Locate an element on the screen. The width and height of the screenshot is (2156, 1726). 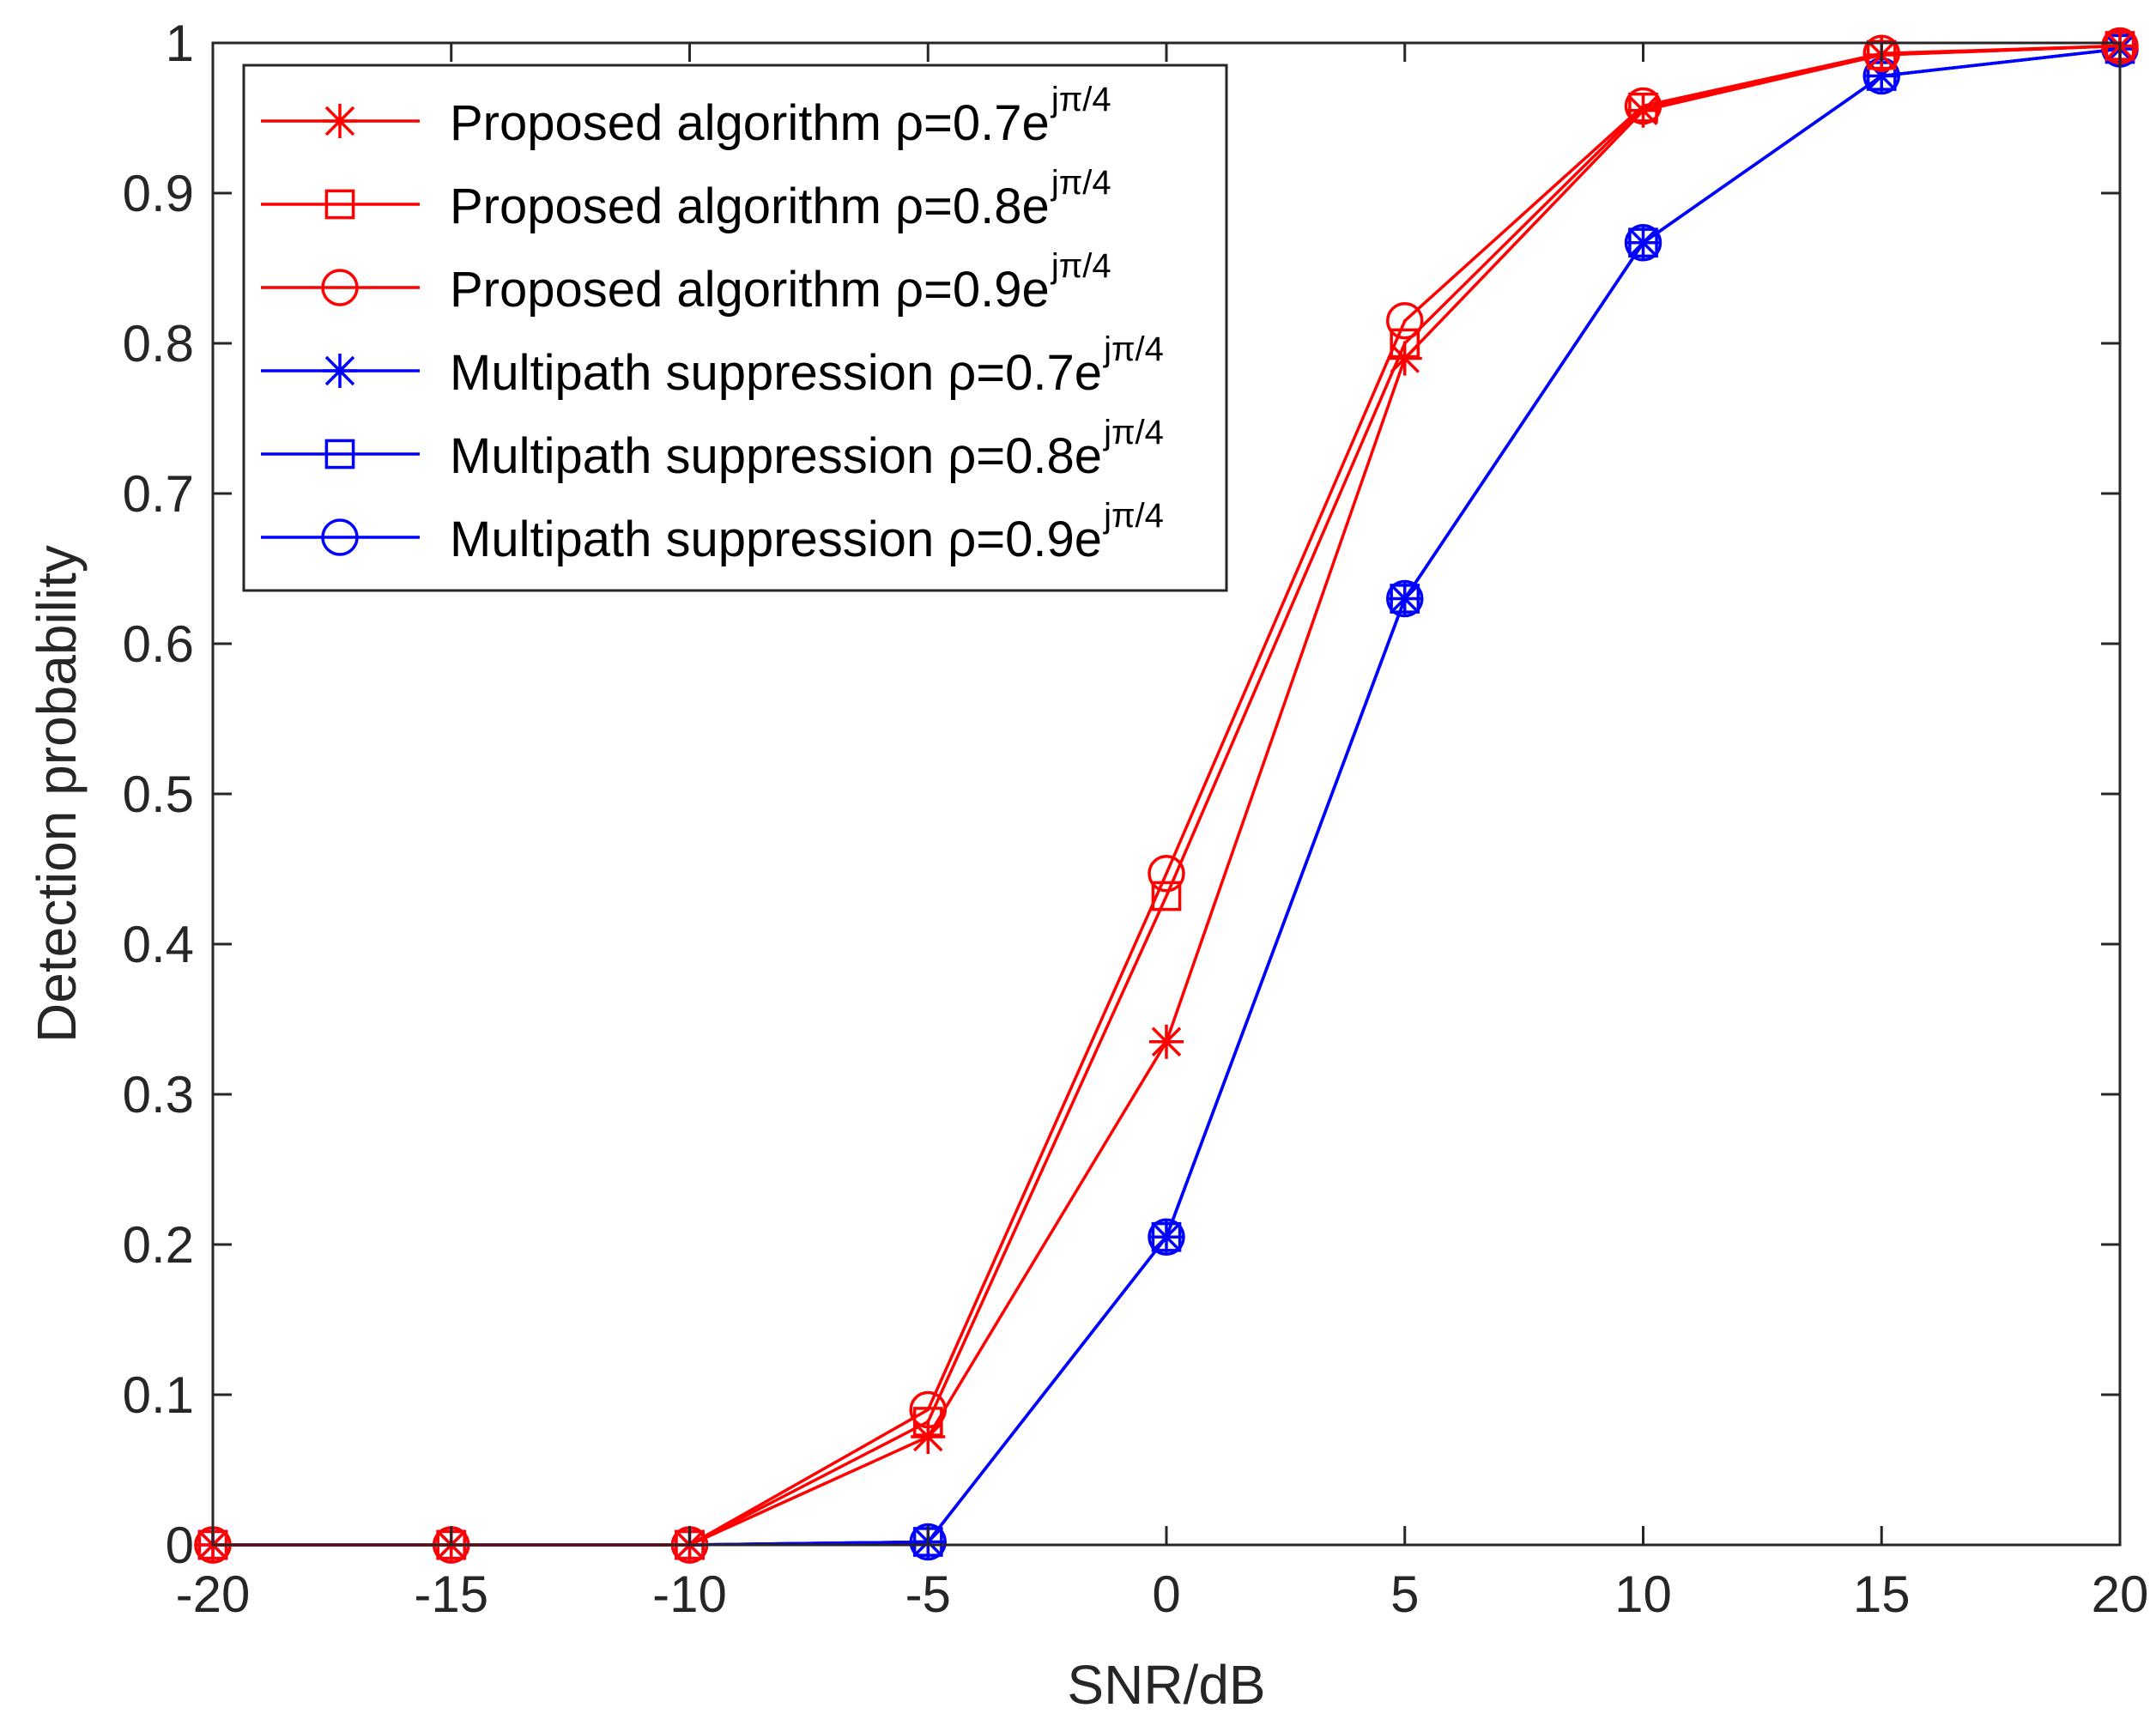
x-tick-label: 15 is located at coordinates (1882, 1594).